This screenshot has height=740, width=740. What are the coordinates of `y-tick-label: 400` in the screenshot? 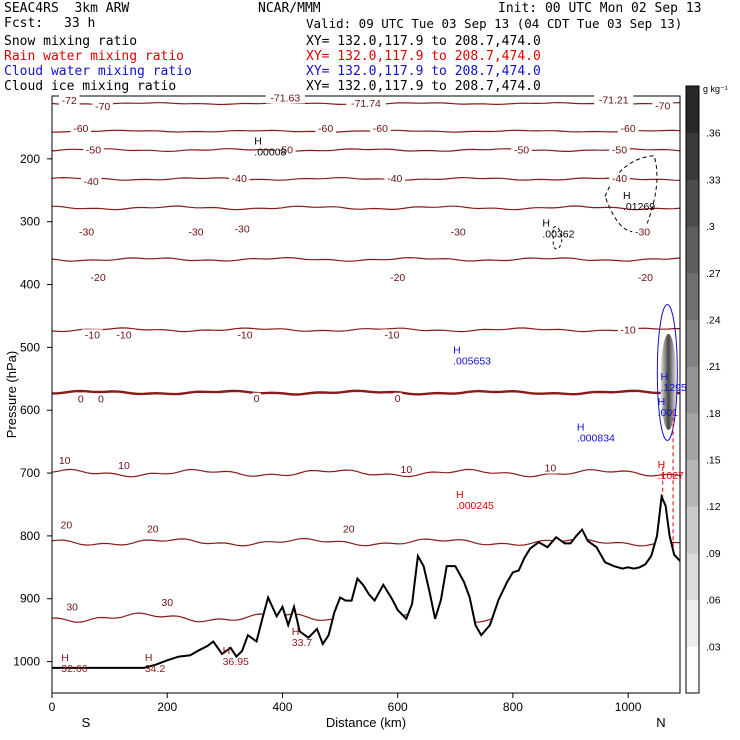 It's located at (30, 285).